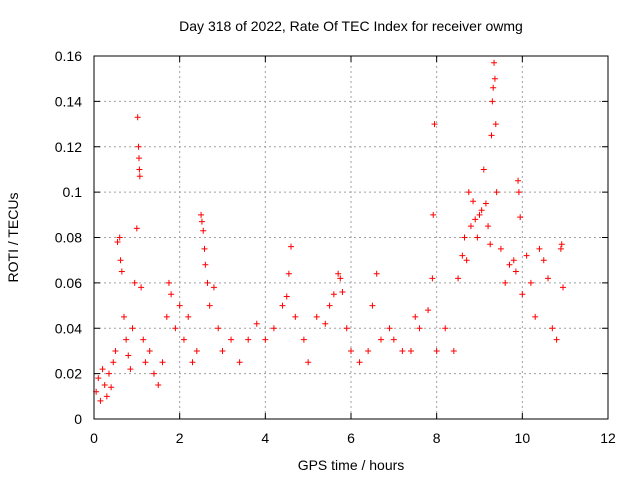  What do you see at coordinates (68, 283) in the screenshot?
I see `y-tick-label: 0.06` at bounding box center [68, 283].